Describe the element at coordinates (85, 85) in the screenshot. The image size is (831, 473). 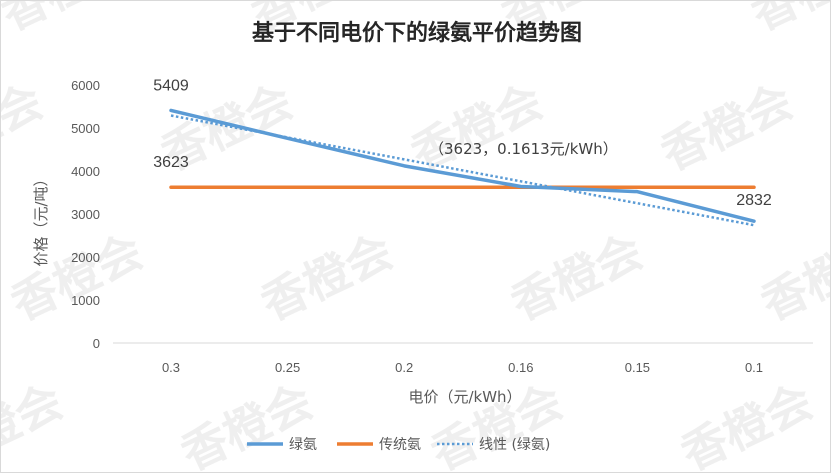
I see `y-tick-label: 6000` at that location.